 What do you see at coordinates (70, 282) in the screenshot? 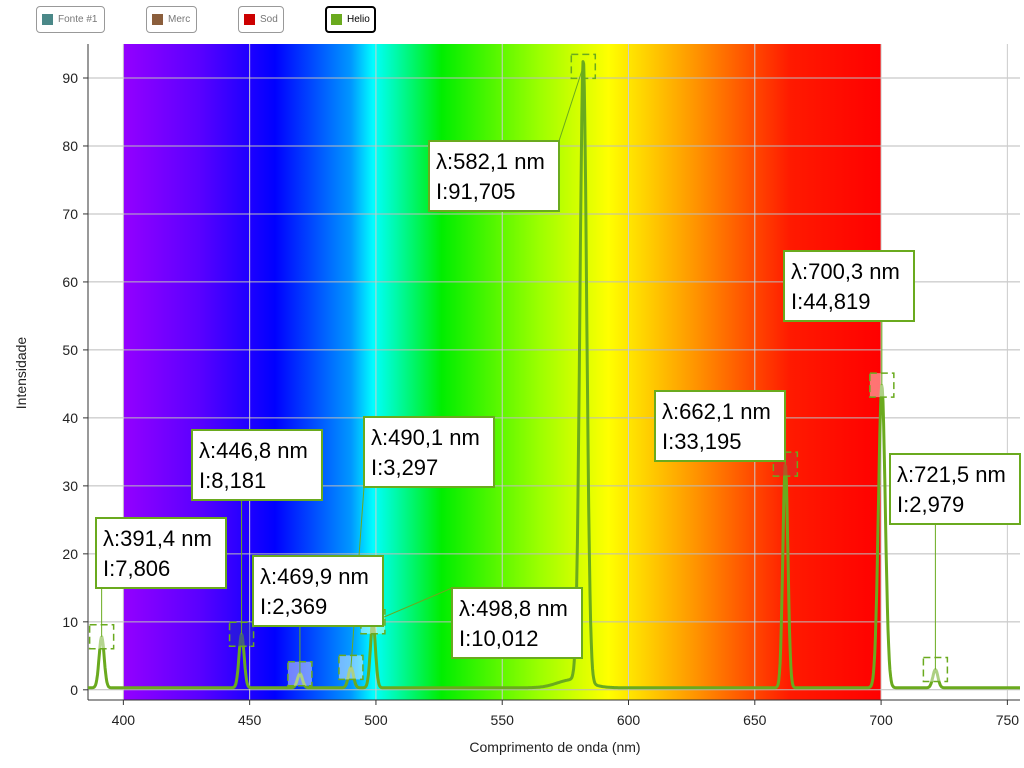
I see `y-tick-label: 60` at bounding box center [70, 282].